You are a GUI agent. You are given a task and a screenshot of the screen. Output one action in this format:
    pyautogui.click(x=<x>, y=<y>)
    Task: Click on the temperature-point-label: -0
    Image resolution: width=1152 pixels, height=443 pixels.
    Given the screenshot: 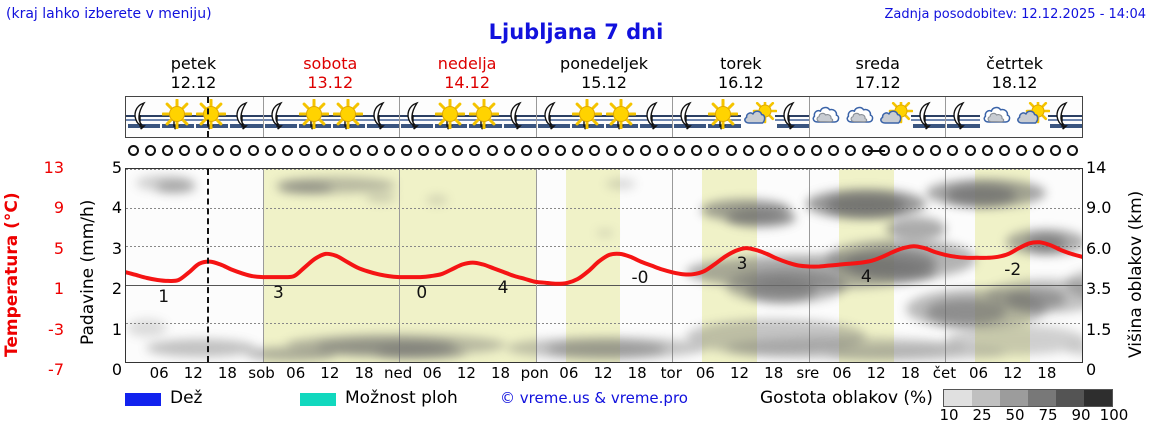 What is the action you would take?
    pyautogui.click(x=640, y=277)
    